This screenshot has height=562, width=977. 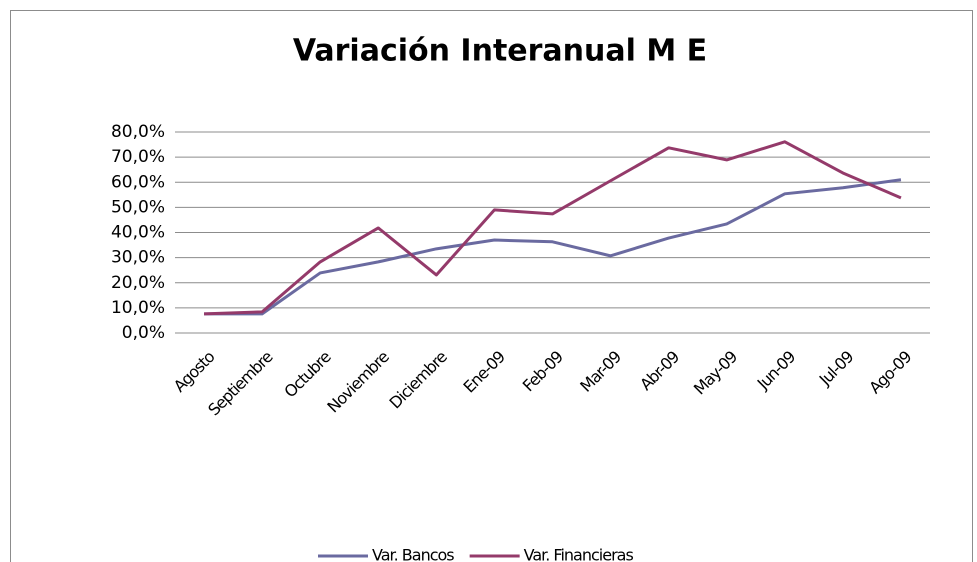 I want to click on y-tick-label: 10,0%, so click(x=138, y=308).